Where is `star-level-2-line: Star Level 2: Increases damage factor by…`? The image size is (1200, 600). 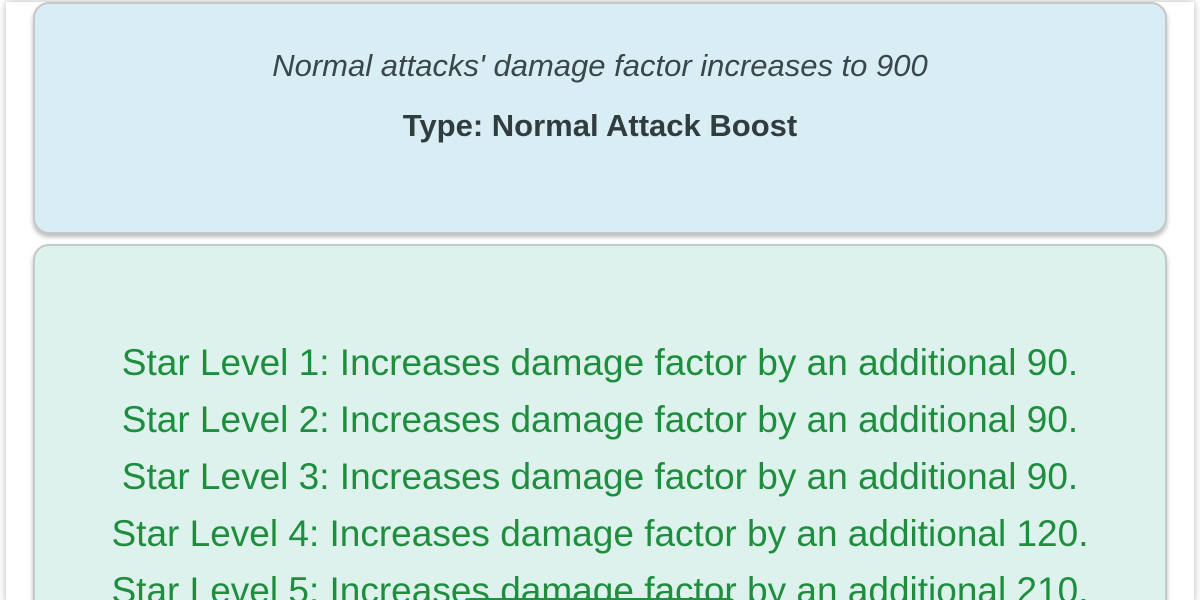 star-level-2-line: Star Level 2: Increases damage factor by… is located at coordinates (600, 419).